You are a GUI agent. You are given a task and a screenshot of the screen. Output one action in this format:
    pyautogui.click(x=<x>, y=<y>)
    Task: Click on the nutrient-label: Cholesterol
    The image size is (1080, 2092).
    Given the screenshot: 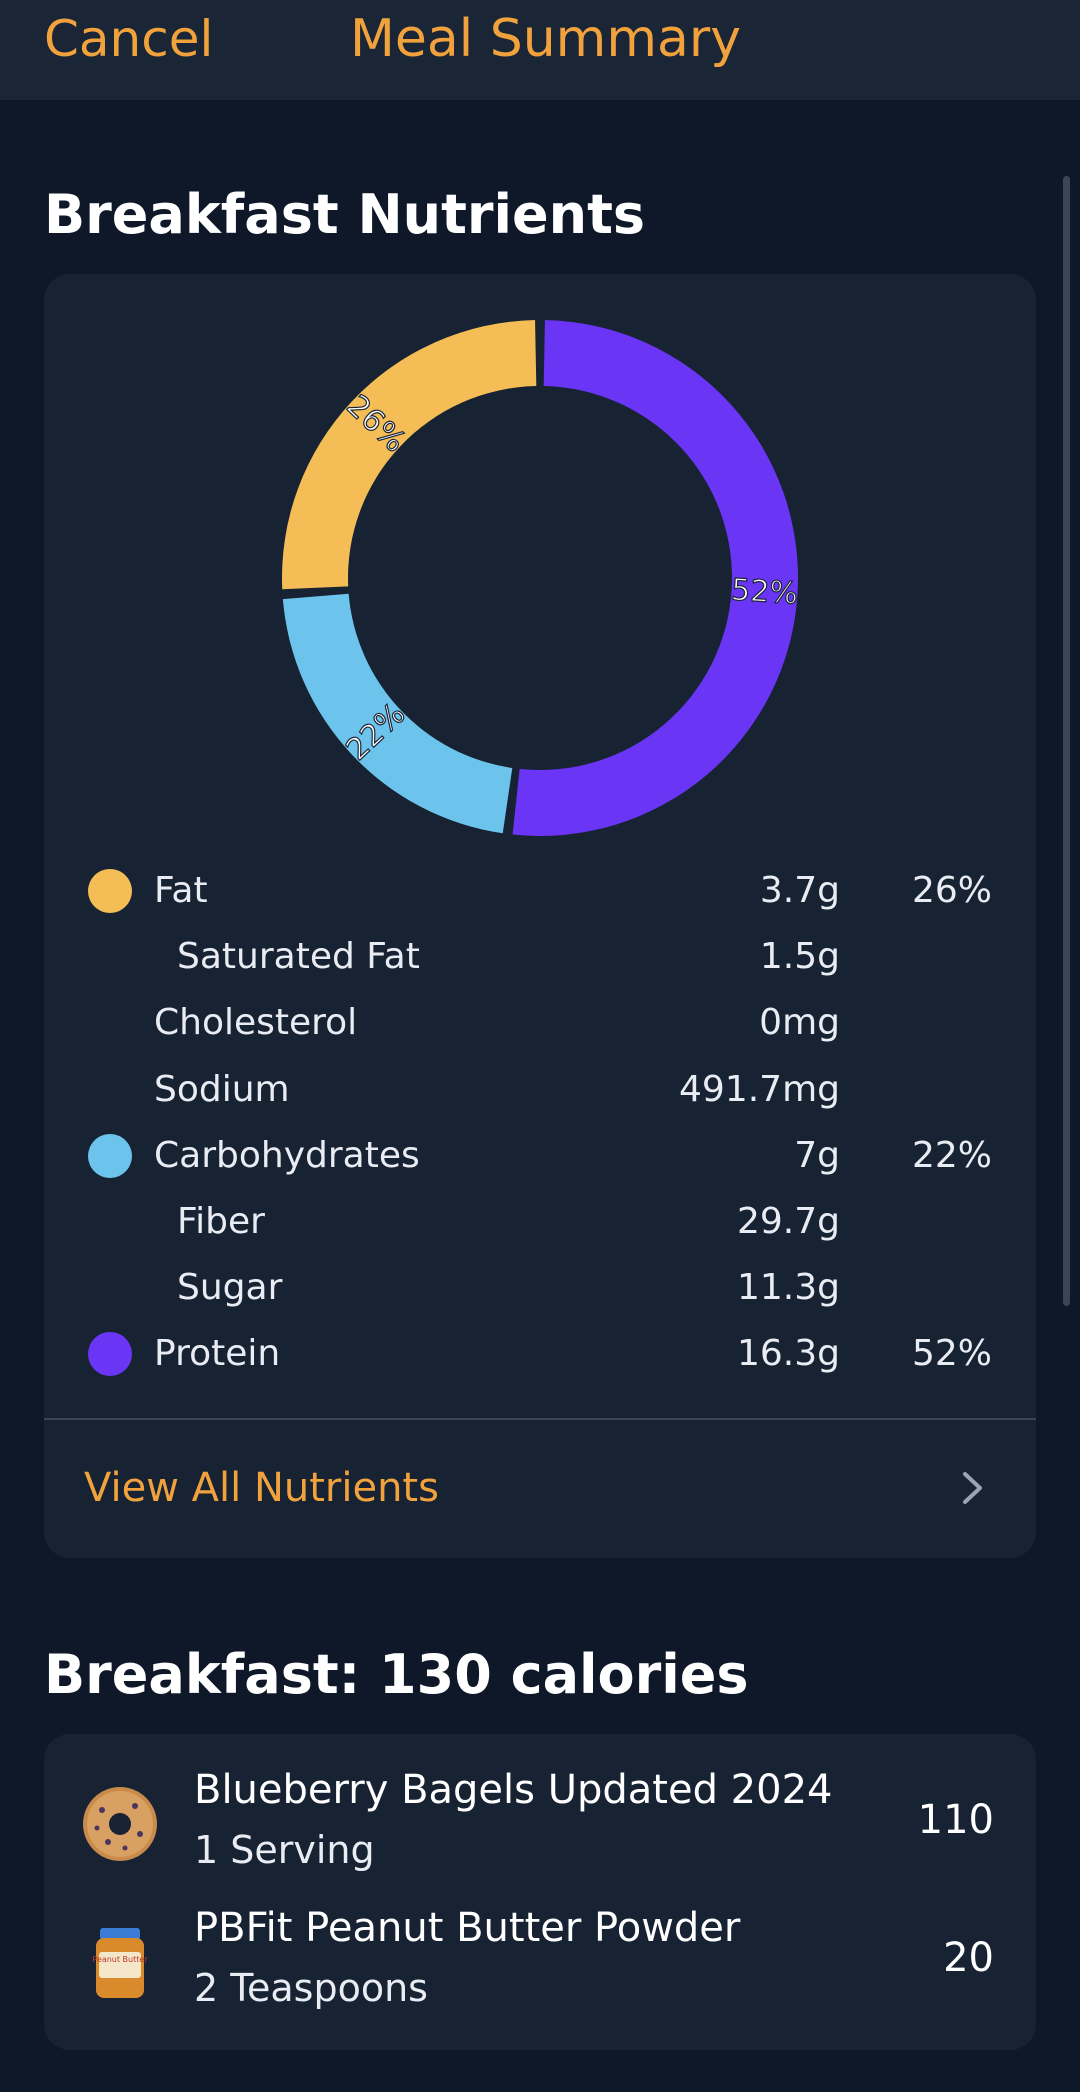 What is the action you would take?
    pyautogui.click(x=256, y=1023)
    